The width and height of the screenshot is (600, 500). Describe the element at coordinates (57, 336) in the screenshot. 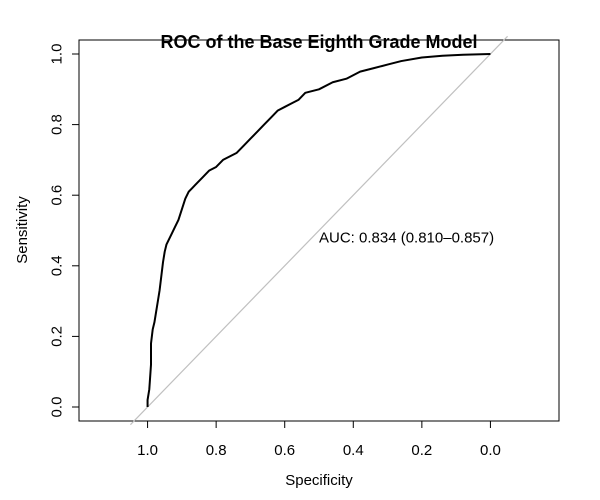

I see `y-tick-label: 0.2` at that location.